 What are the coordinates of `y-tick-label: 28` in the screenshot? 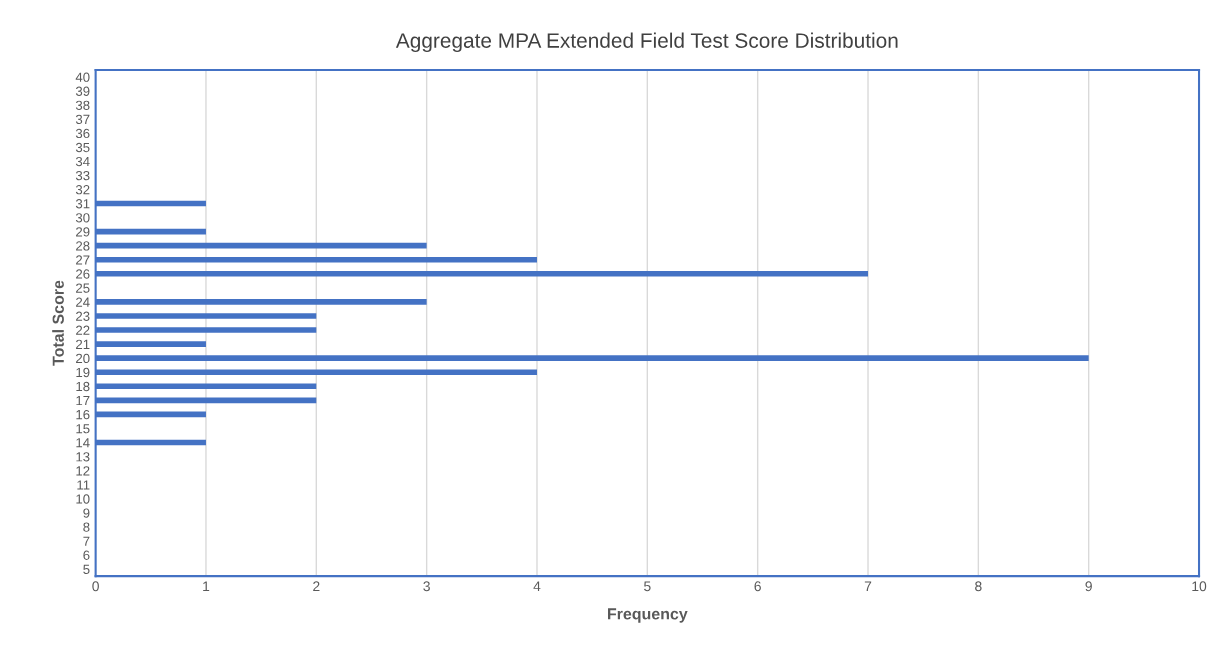 It's located at (83, 246).